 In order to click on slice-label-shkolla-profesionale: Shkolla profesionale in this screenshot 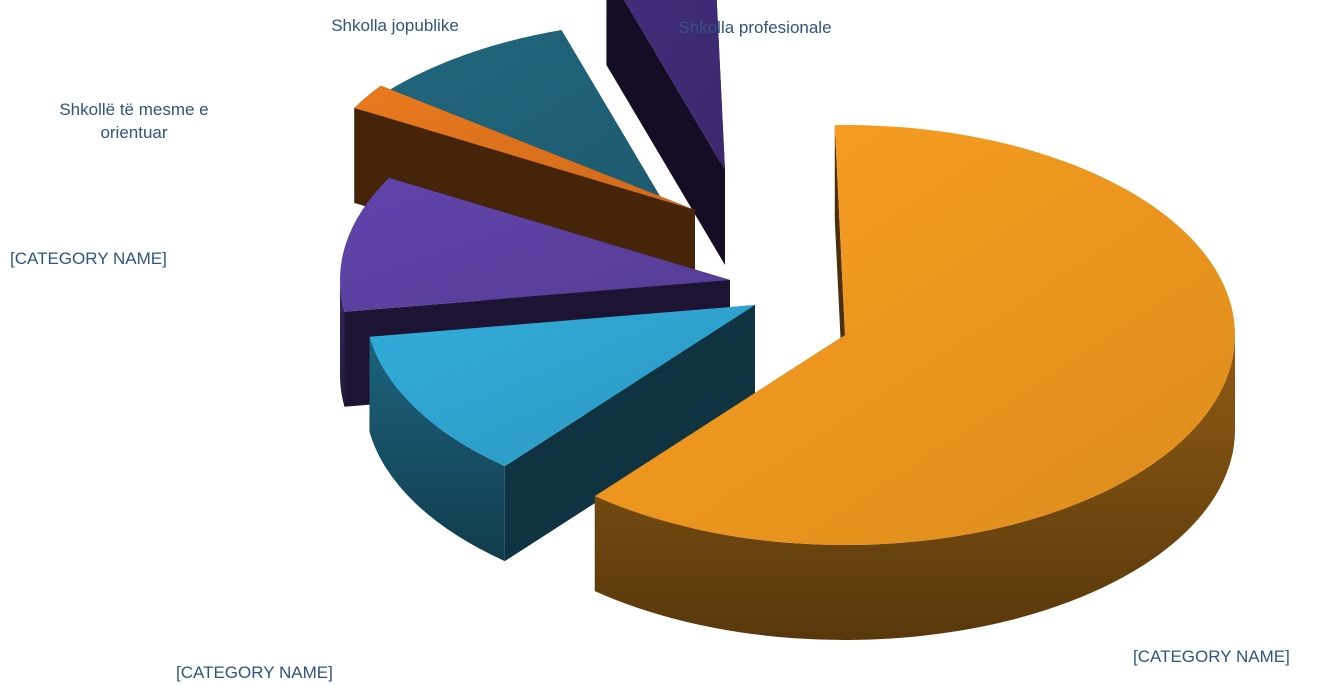, I will do `click(755, 27)`.